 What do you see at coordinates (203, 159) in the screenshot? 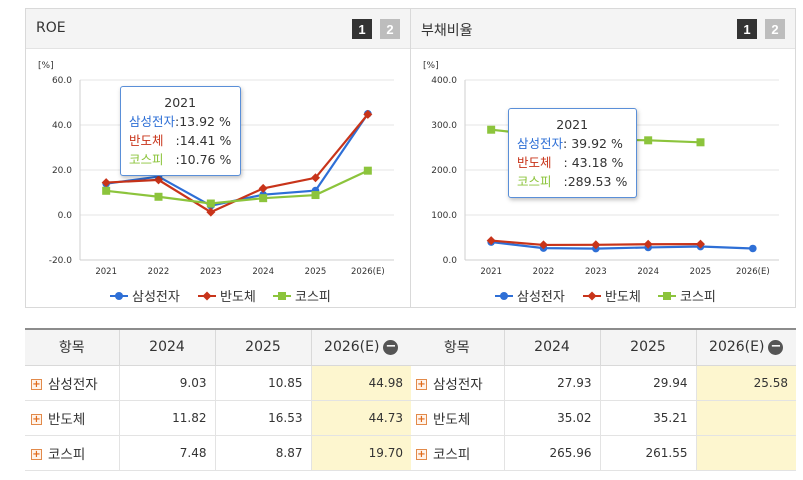
I see `tooltip-value: :10.76 %` at bounding box center [203, 159].